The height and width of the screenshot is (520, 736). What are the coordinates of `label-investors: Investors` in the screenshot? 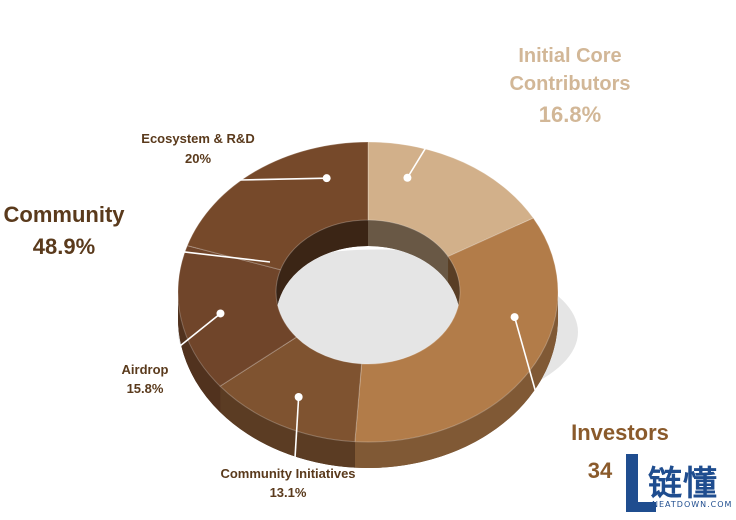 It's located at (620, 432).